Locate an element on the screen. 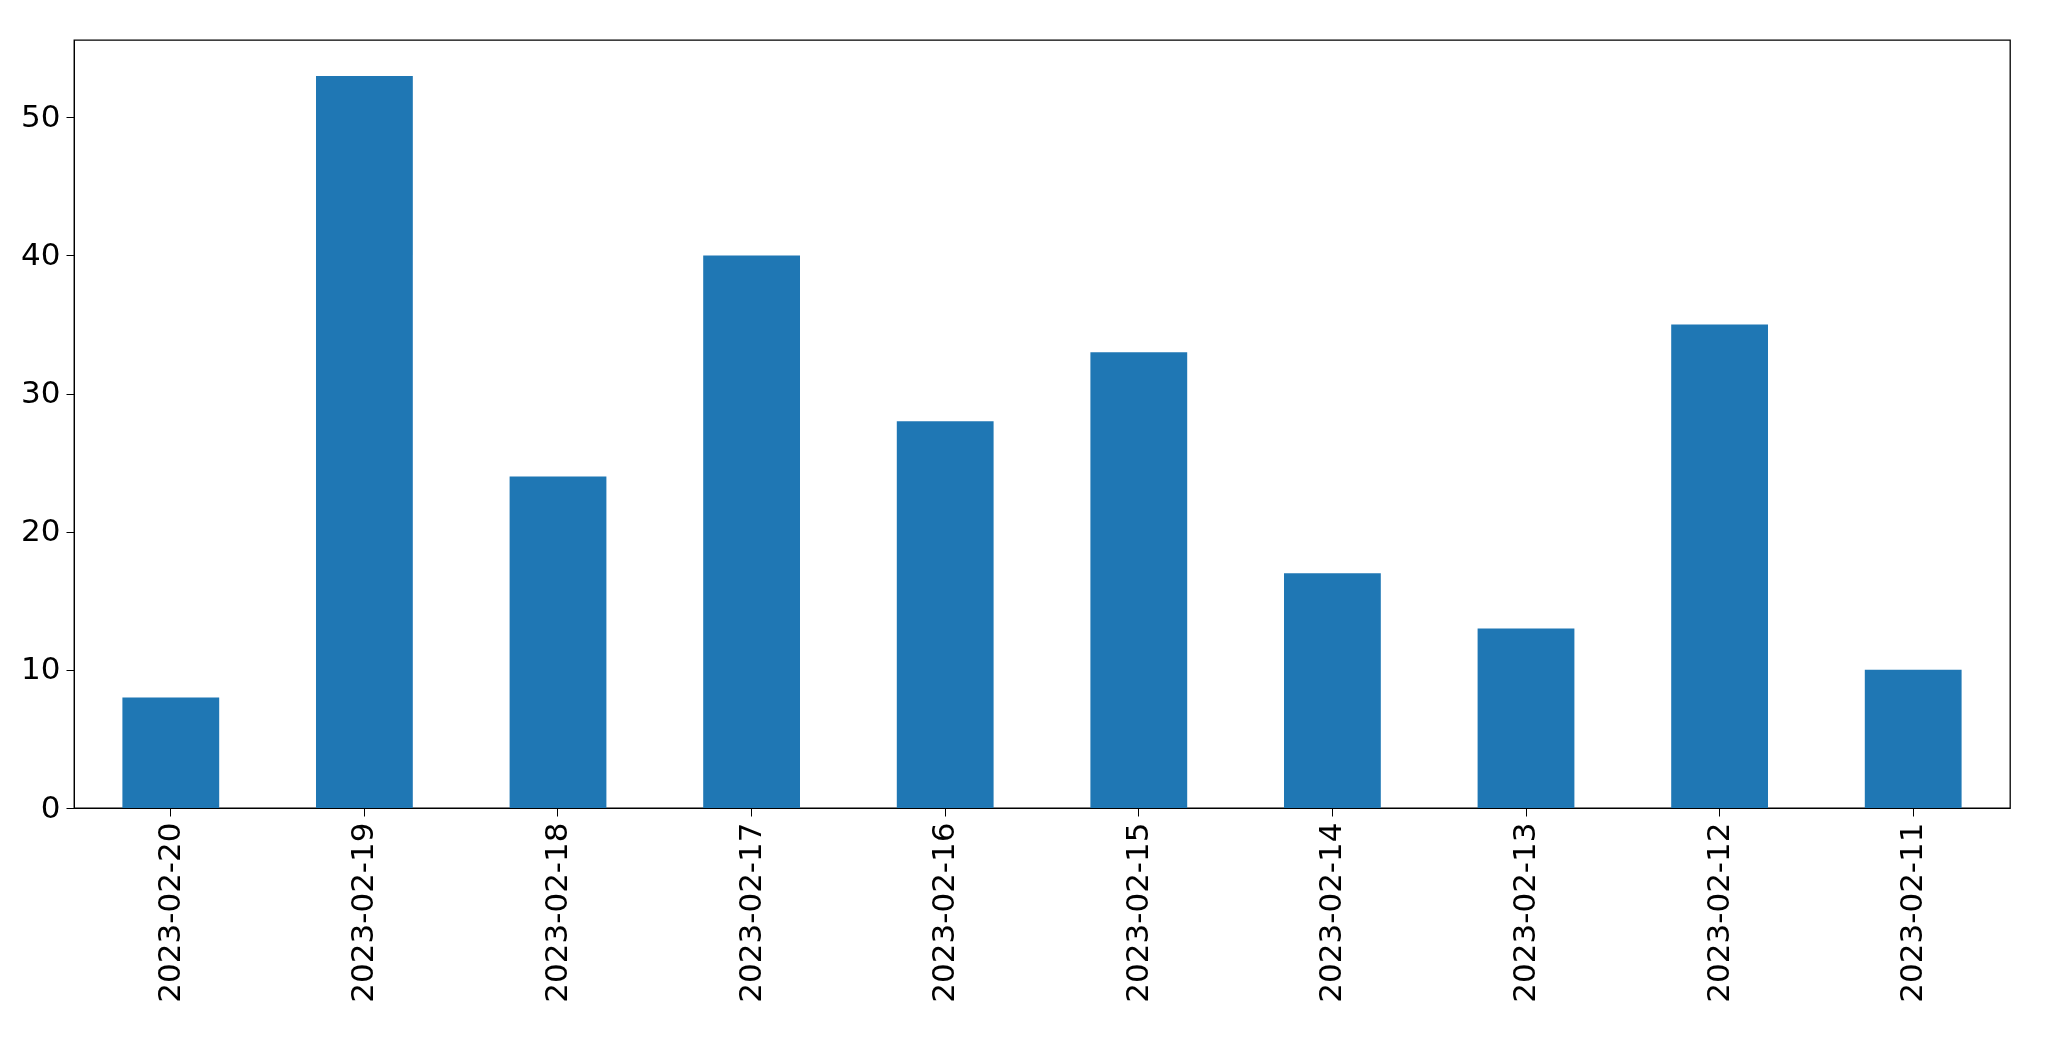 The width and height of the screenshot is (2071, 1061). y-tick-label: 50 is located at coordinates (41, 115).